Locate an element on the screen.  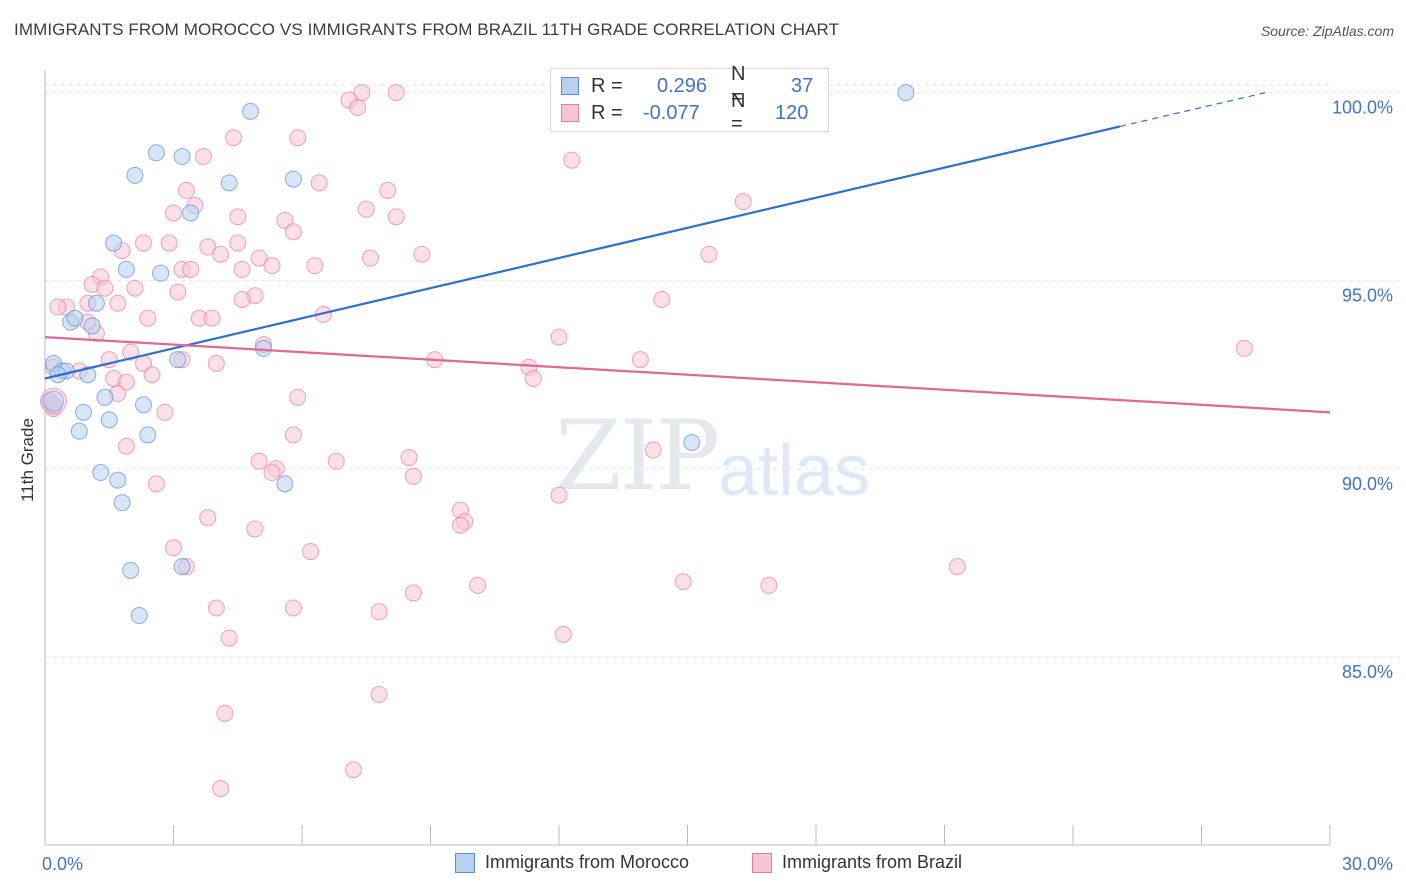
x-tick-label-max: 30.0% is located at coordinates (1367, 864).